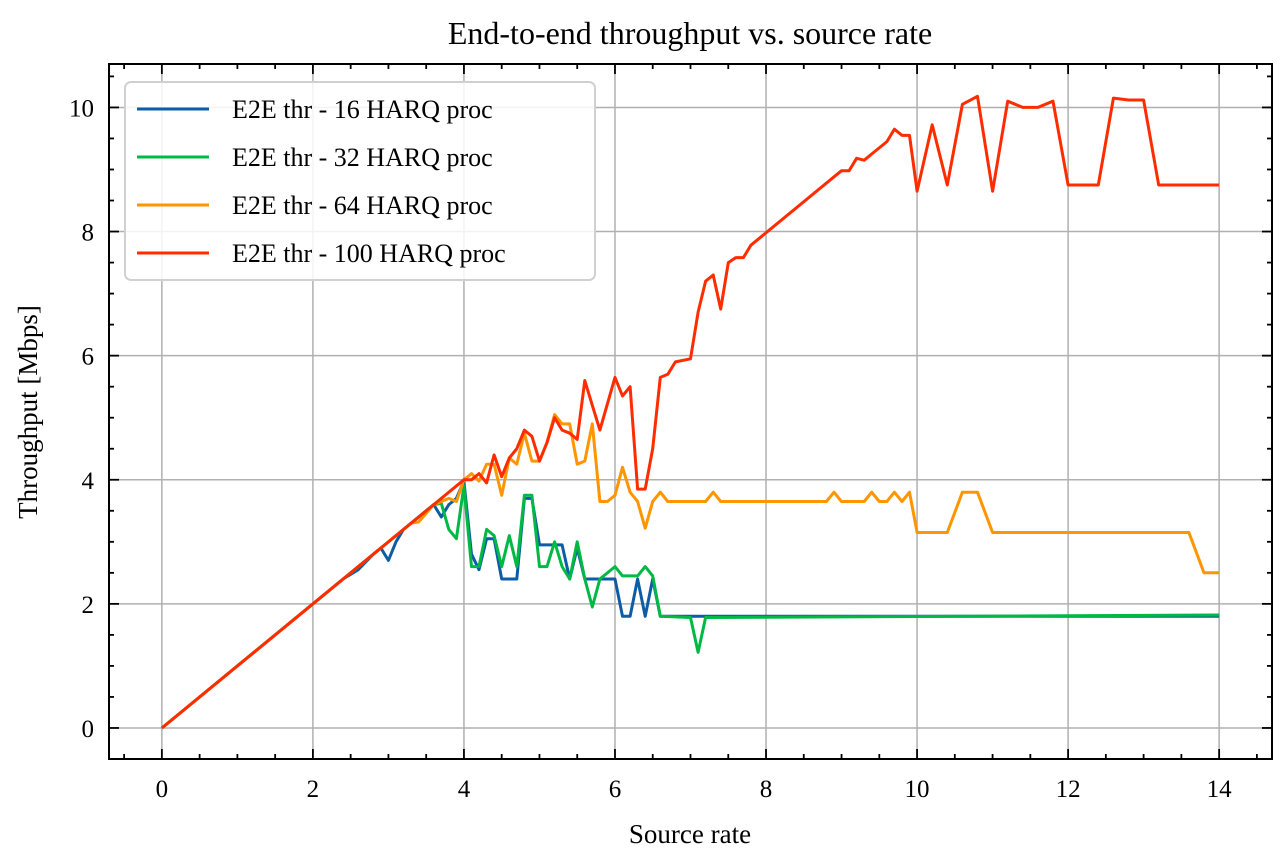  I want to click on x-tick-label: 6, so click(615, 789).